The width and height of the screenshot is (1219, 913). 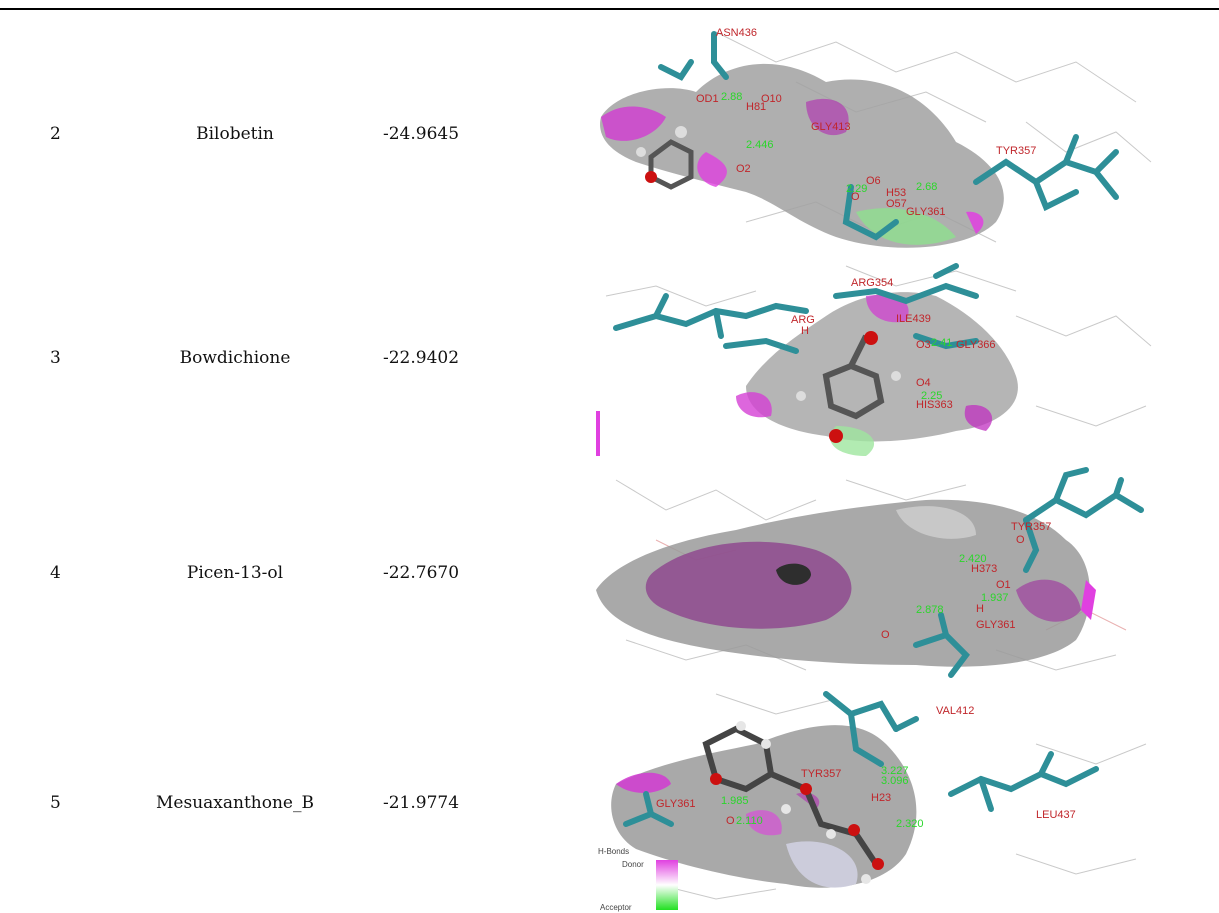 I want to click on svg-text: 2.446, so click(x=760, y=145).